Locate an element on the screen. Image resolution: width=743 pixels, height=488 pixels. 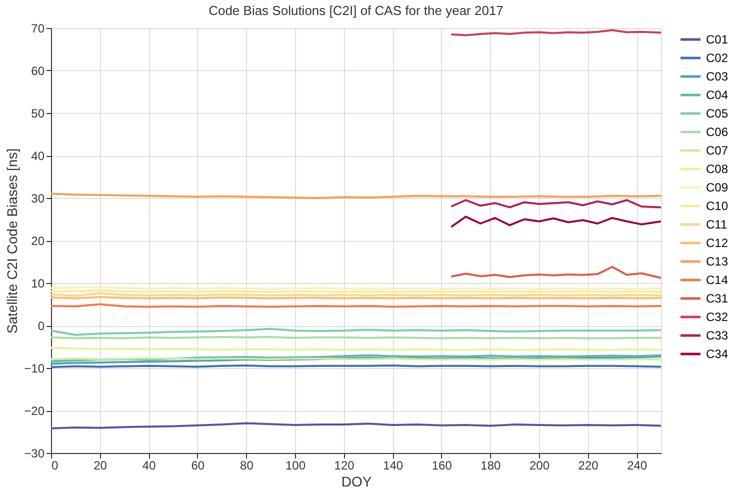
x-tick-label: 60 is located at coordinates (198, 465).